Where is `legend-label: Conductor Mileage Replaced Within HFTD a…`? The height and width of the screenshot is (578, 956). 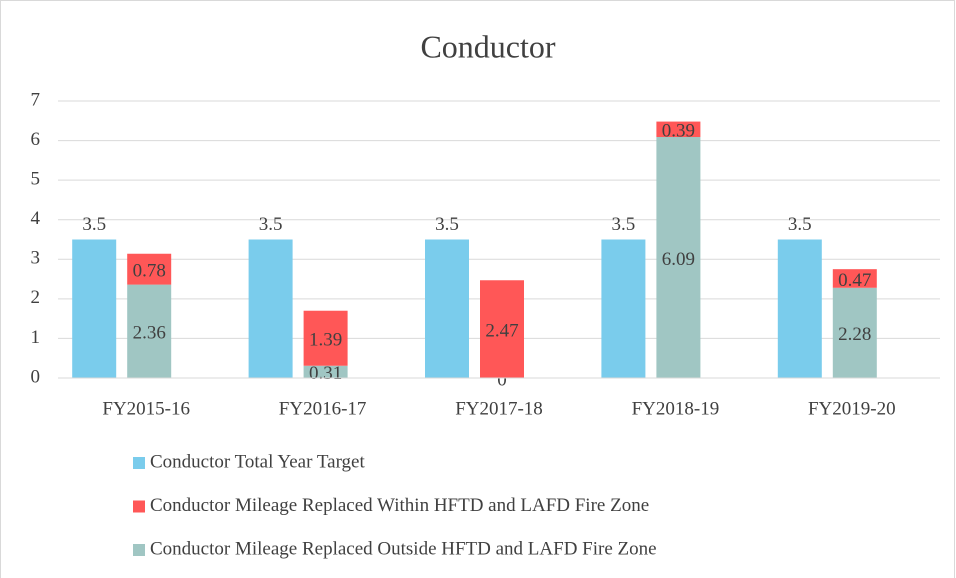 legend-label: Conductor Mileage Replaced Within HFTD a… is located at coordinates (399, 505).